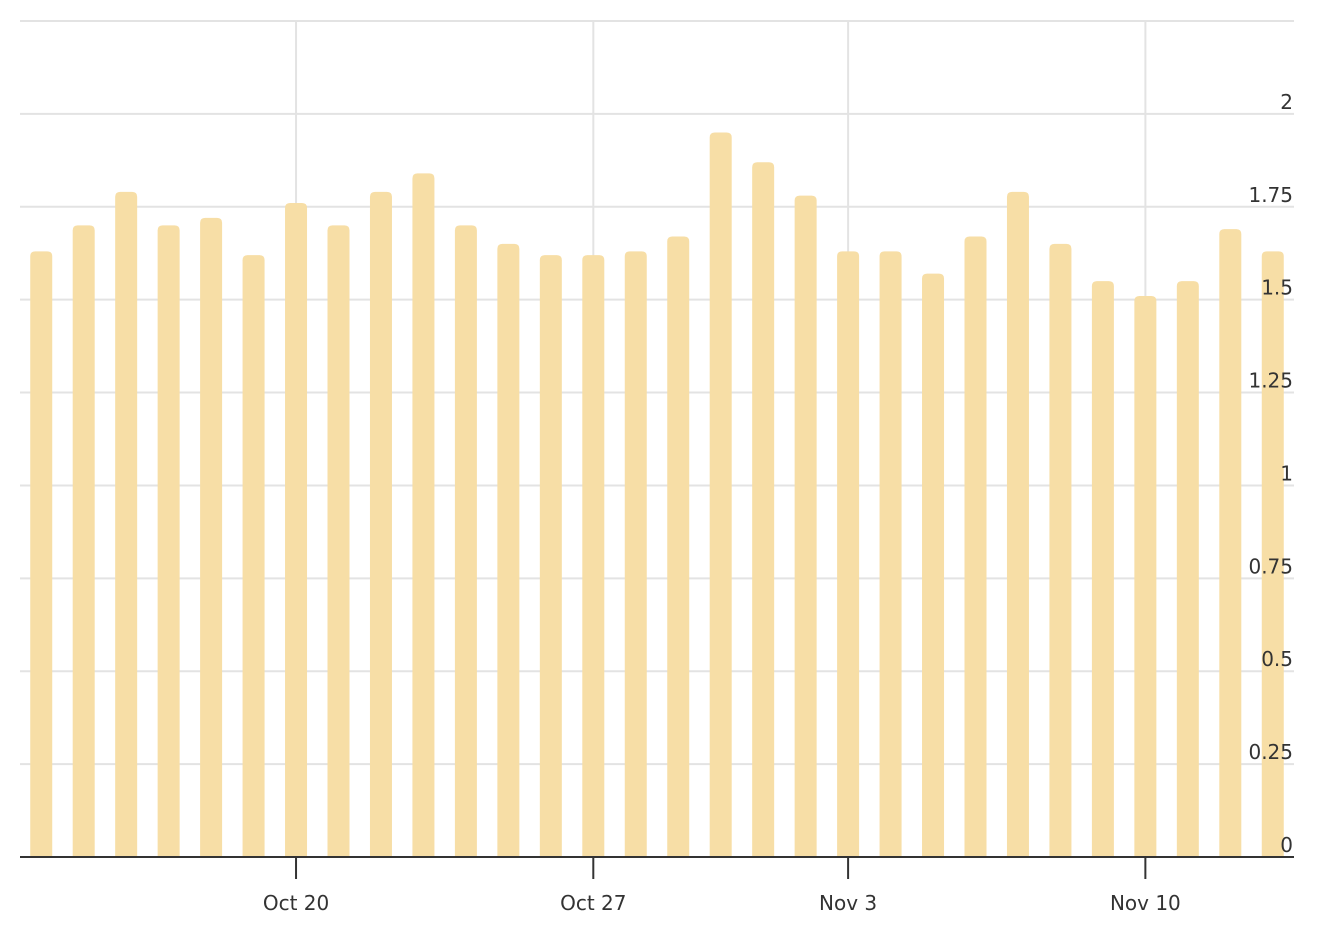 The height and width of the screenshot is (934, 1326). Describe the element at coordinates (1277, 659) in the screenshot. I see `y-tick-label: 0.5` at that location.